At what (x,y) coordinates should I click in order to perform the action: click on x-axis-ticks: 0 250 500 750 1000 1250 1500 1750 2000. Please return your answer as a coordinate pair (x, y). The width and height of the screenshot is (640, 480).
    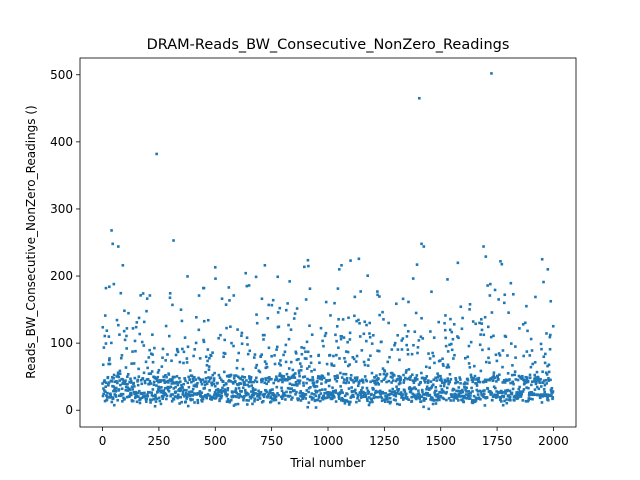
    Looking at the image, I should click on (334, 437).